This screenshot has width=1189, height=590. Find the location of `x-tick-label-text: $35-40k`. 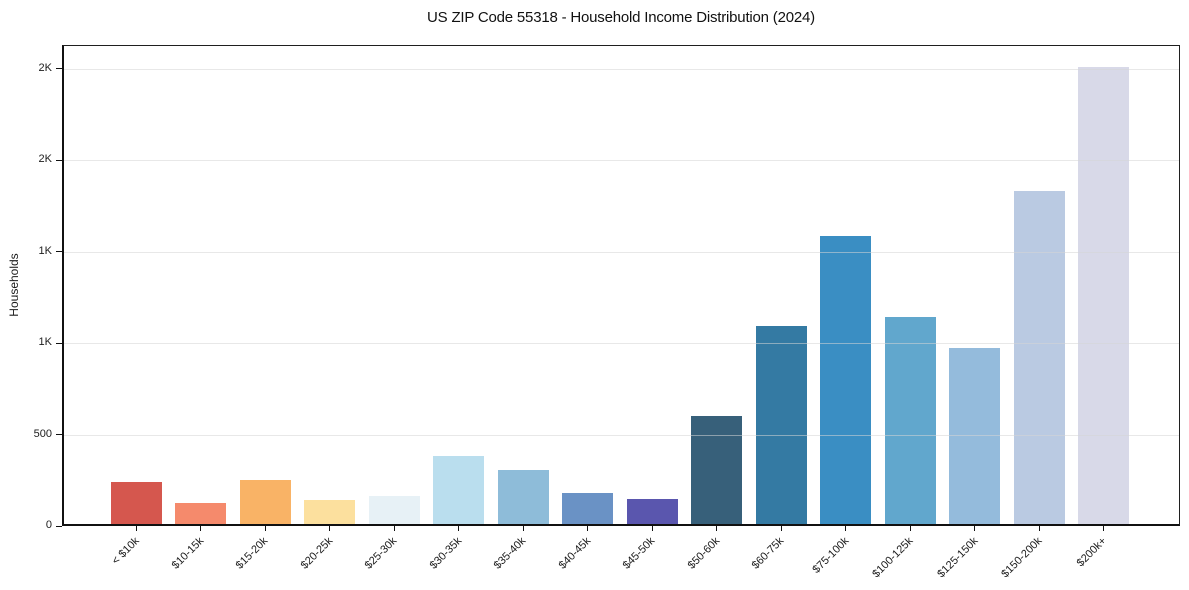

x-tick-label-text: $35-40k is located at coordinates (510, 553).